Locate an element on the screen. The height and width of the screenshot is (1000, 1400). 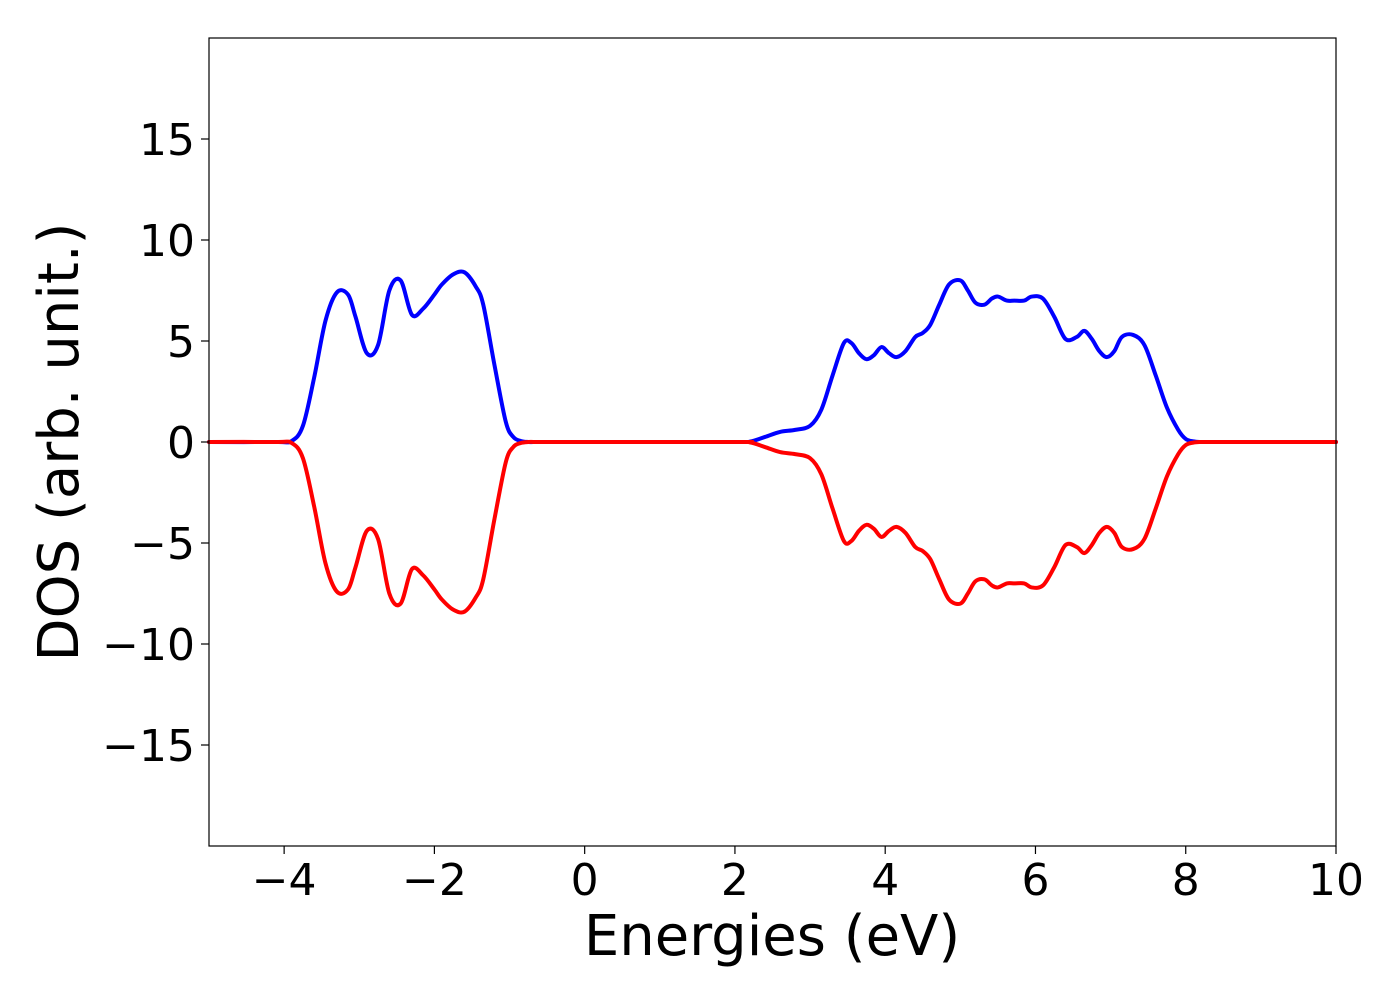
y-tick-label: 15 is located at coordinates (167, 140).